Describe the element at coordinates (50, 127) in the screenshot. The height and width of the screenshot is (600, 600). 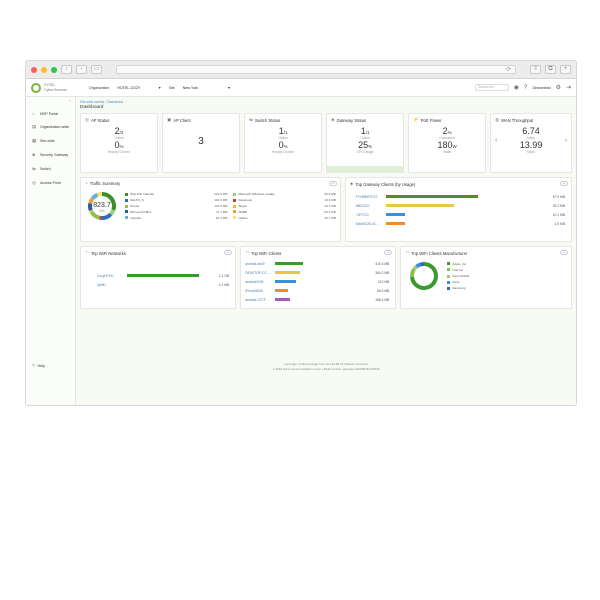
I see `sidebar-item-organization-wide: ▤ Organization-wide` at that location.